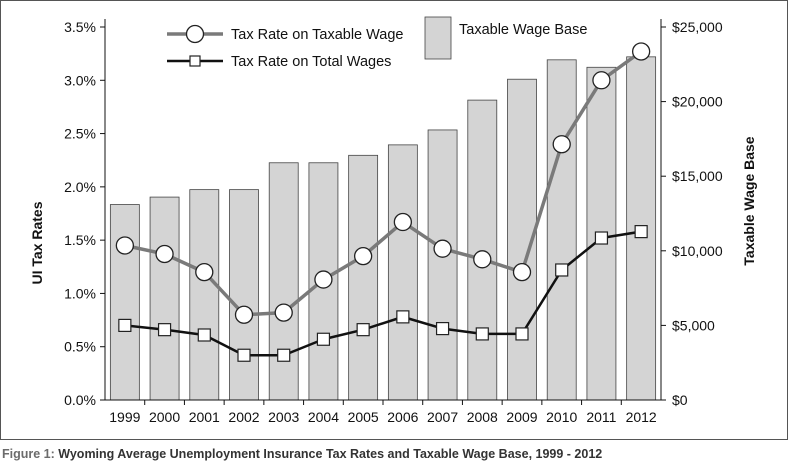 The image size is (790, 476). Describe the element at coordinates (521, 417) in the screenshot. I see `x-tick-label: 2009` at that location.